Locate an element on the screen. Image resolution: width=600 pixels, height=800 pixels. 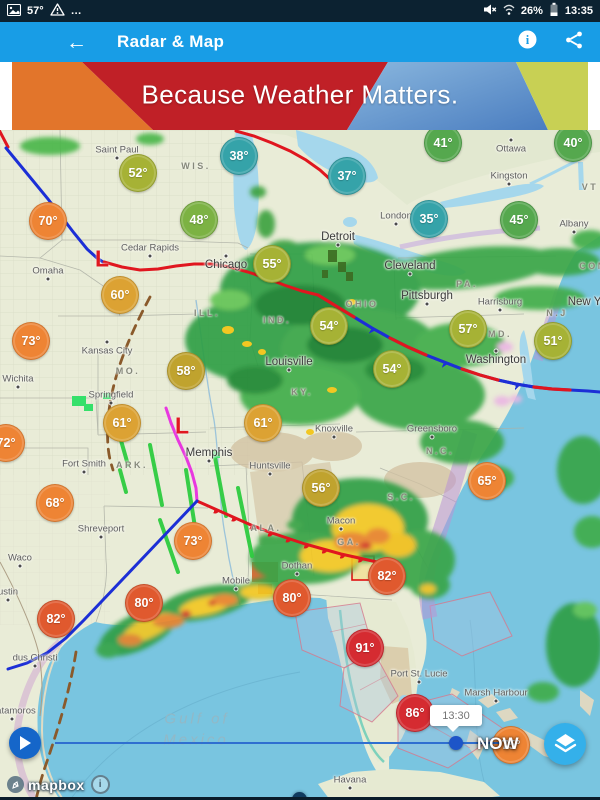
ad-banner-art is located at coordinates (300, 96).